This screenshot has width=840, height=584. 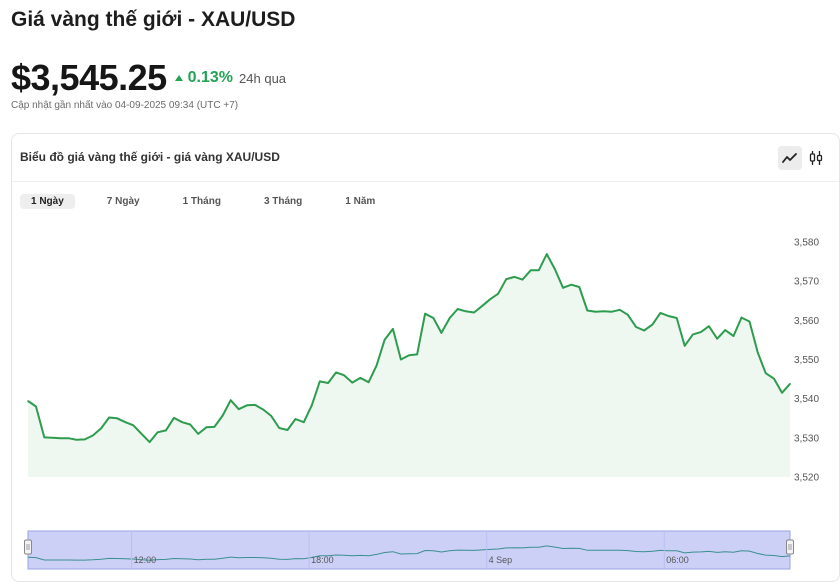 I want to click on line-chart-icon, so click(x=789, y=158).